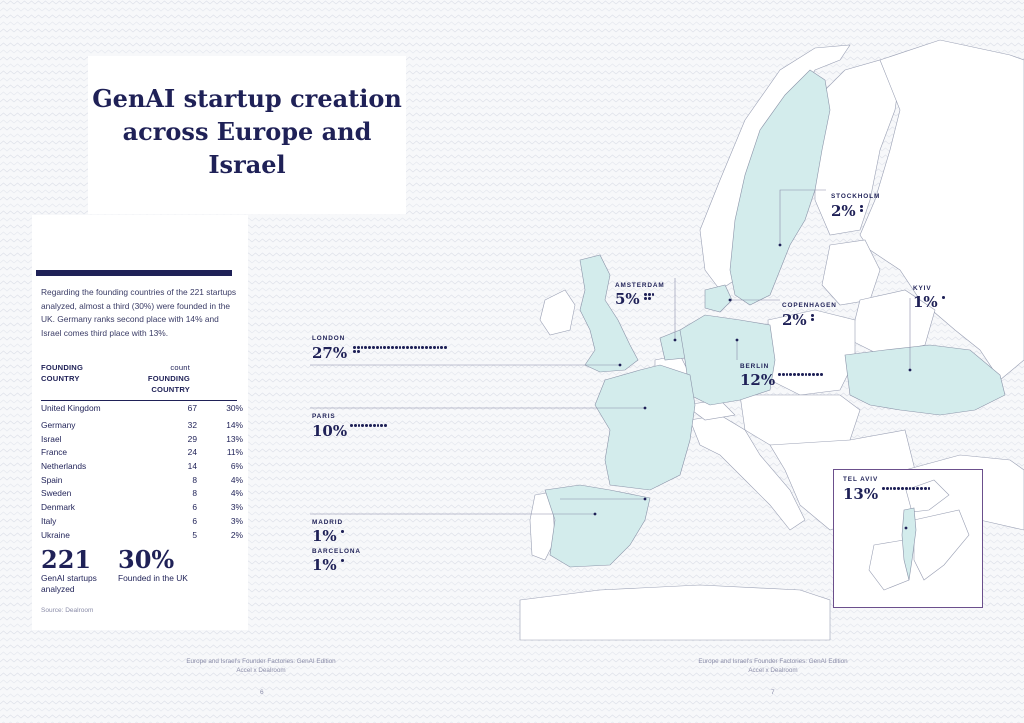  What do you see at coordinates (922, 288) in the screenshot?
I see `label-kyiv-city: KYIV` at bounding box center [922, 288].